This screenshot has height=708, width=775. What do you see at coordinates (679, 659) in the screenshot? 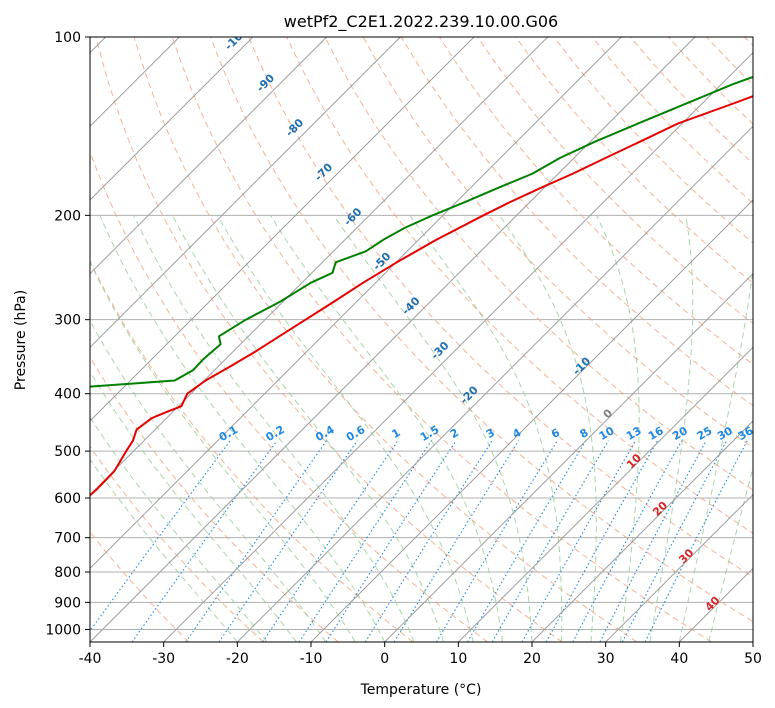
I see `x-tick-label: 40` at bounding box center [679, 659].